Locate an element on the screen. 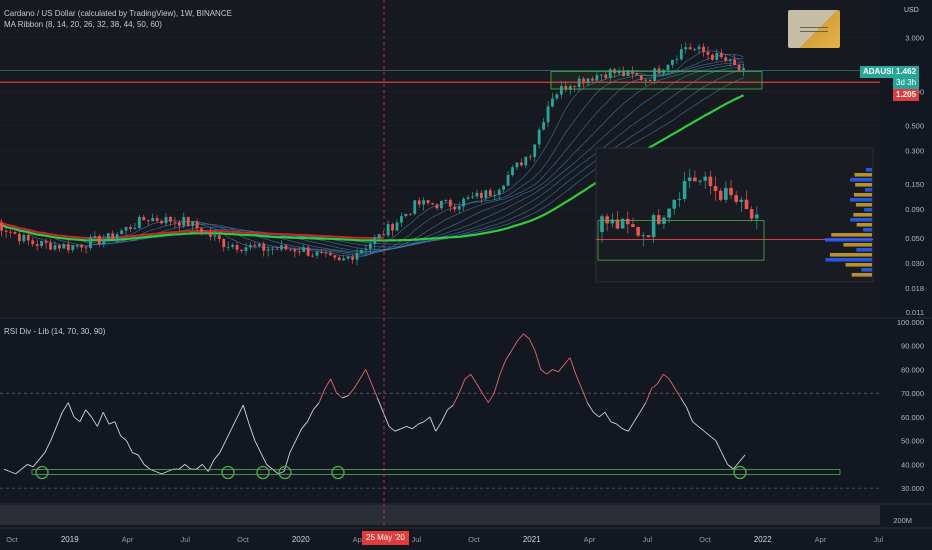  time-tick-label: 2022 is located at coordinates (763, 539).